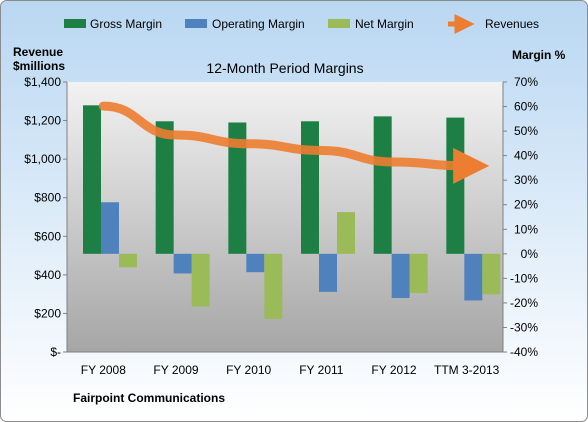 This screenshot has height=422, width=588. Describe the element at coordinates (384, 24) in the screenshot. I see `legend-label-net-margin: Net Margin` at that location.